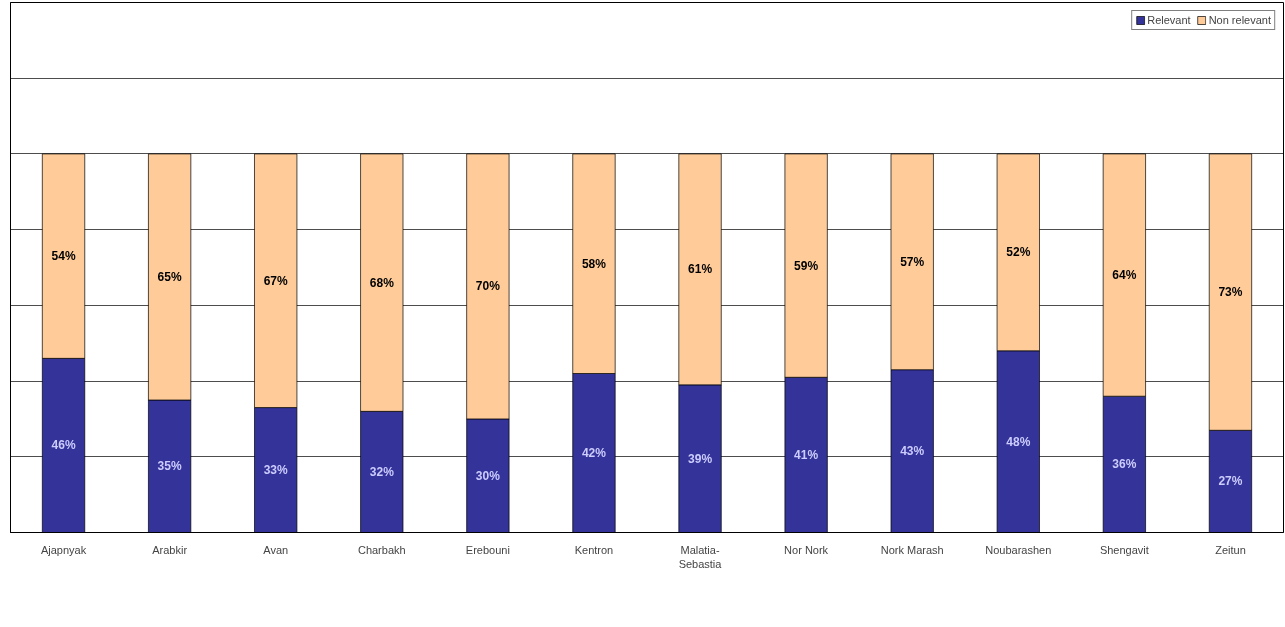 This screenshot has height=627, width=1285. Describe the element at coordinates (170, 549) in the screenshot. I see `x-tick-label: Arabkir` at that location.